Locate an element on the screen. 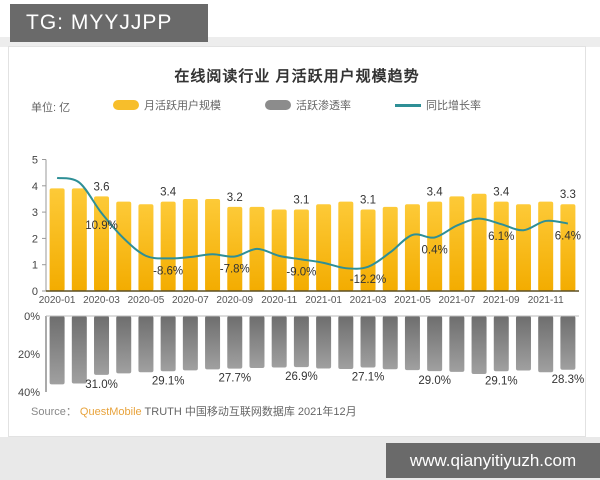 The image size is (600, 480). legend-item-growth: 同比增长率 is located at coordinates (438, 105).